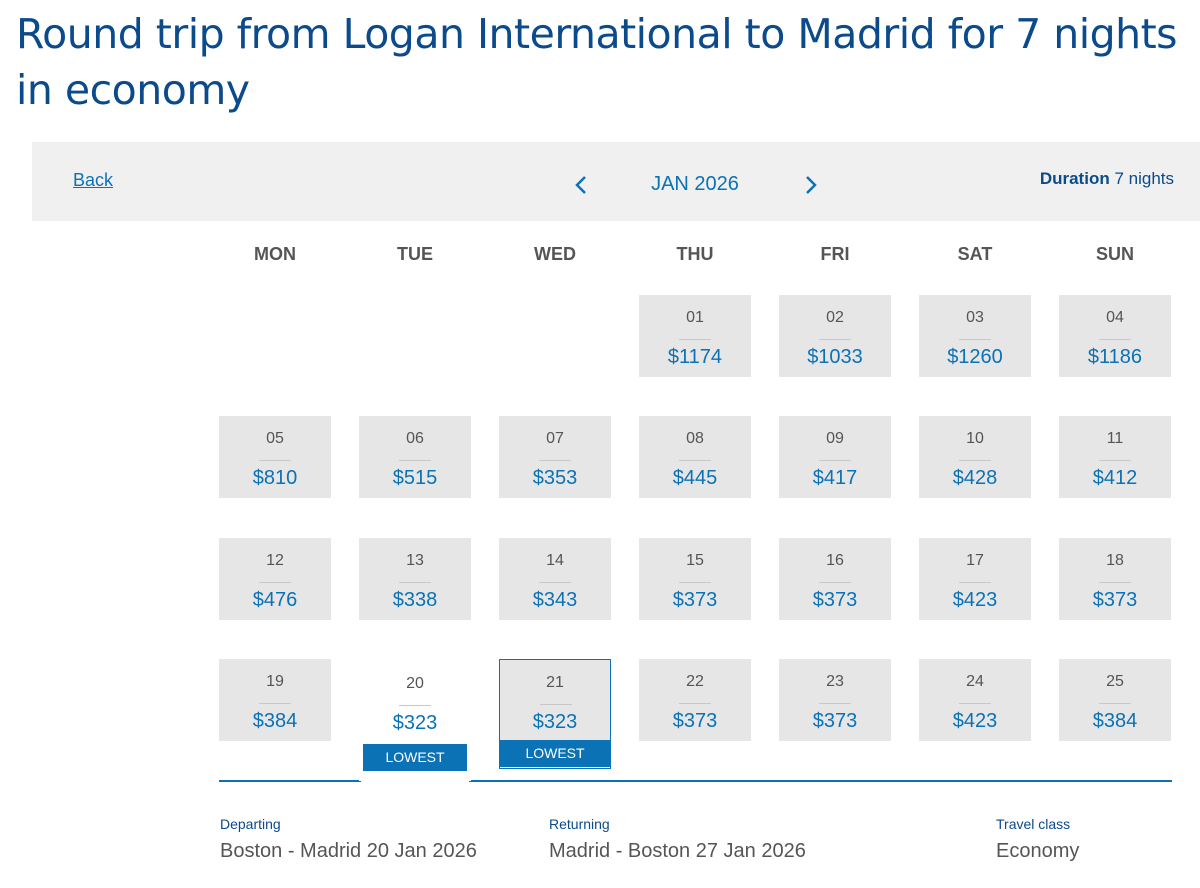 This screenshot has width=1200, height=888. What do you see at coordinates (275, 579) in the screenshot?
I see `day-cell: 12 $476` at bounding box center [275, 579].